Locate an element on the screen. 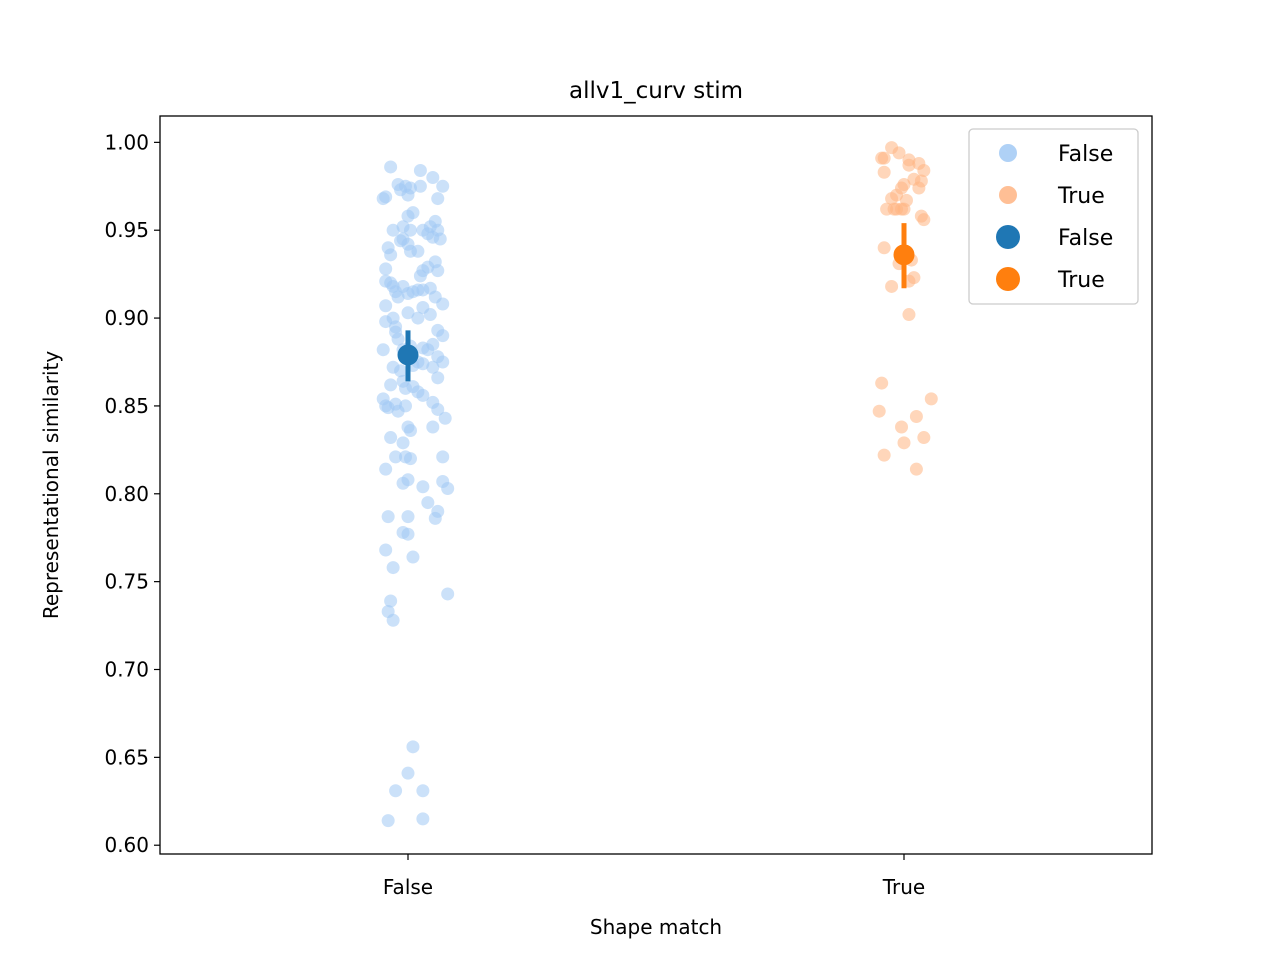 This screenshot has height=960, width=1280. y-tick-label: 0.60 is located at coordinates (126, 845).